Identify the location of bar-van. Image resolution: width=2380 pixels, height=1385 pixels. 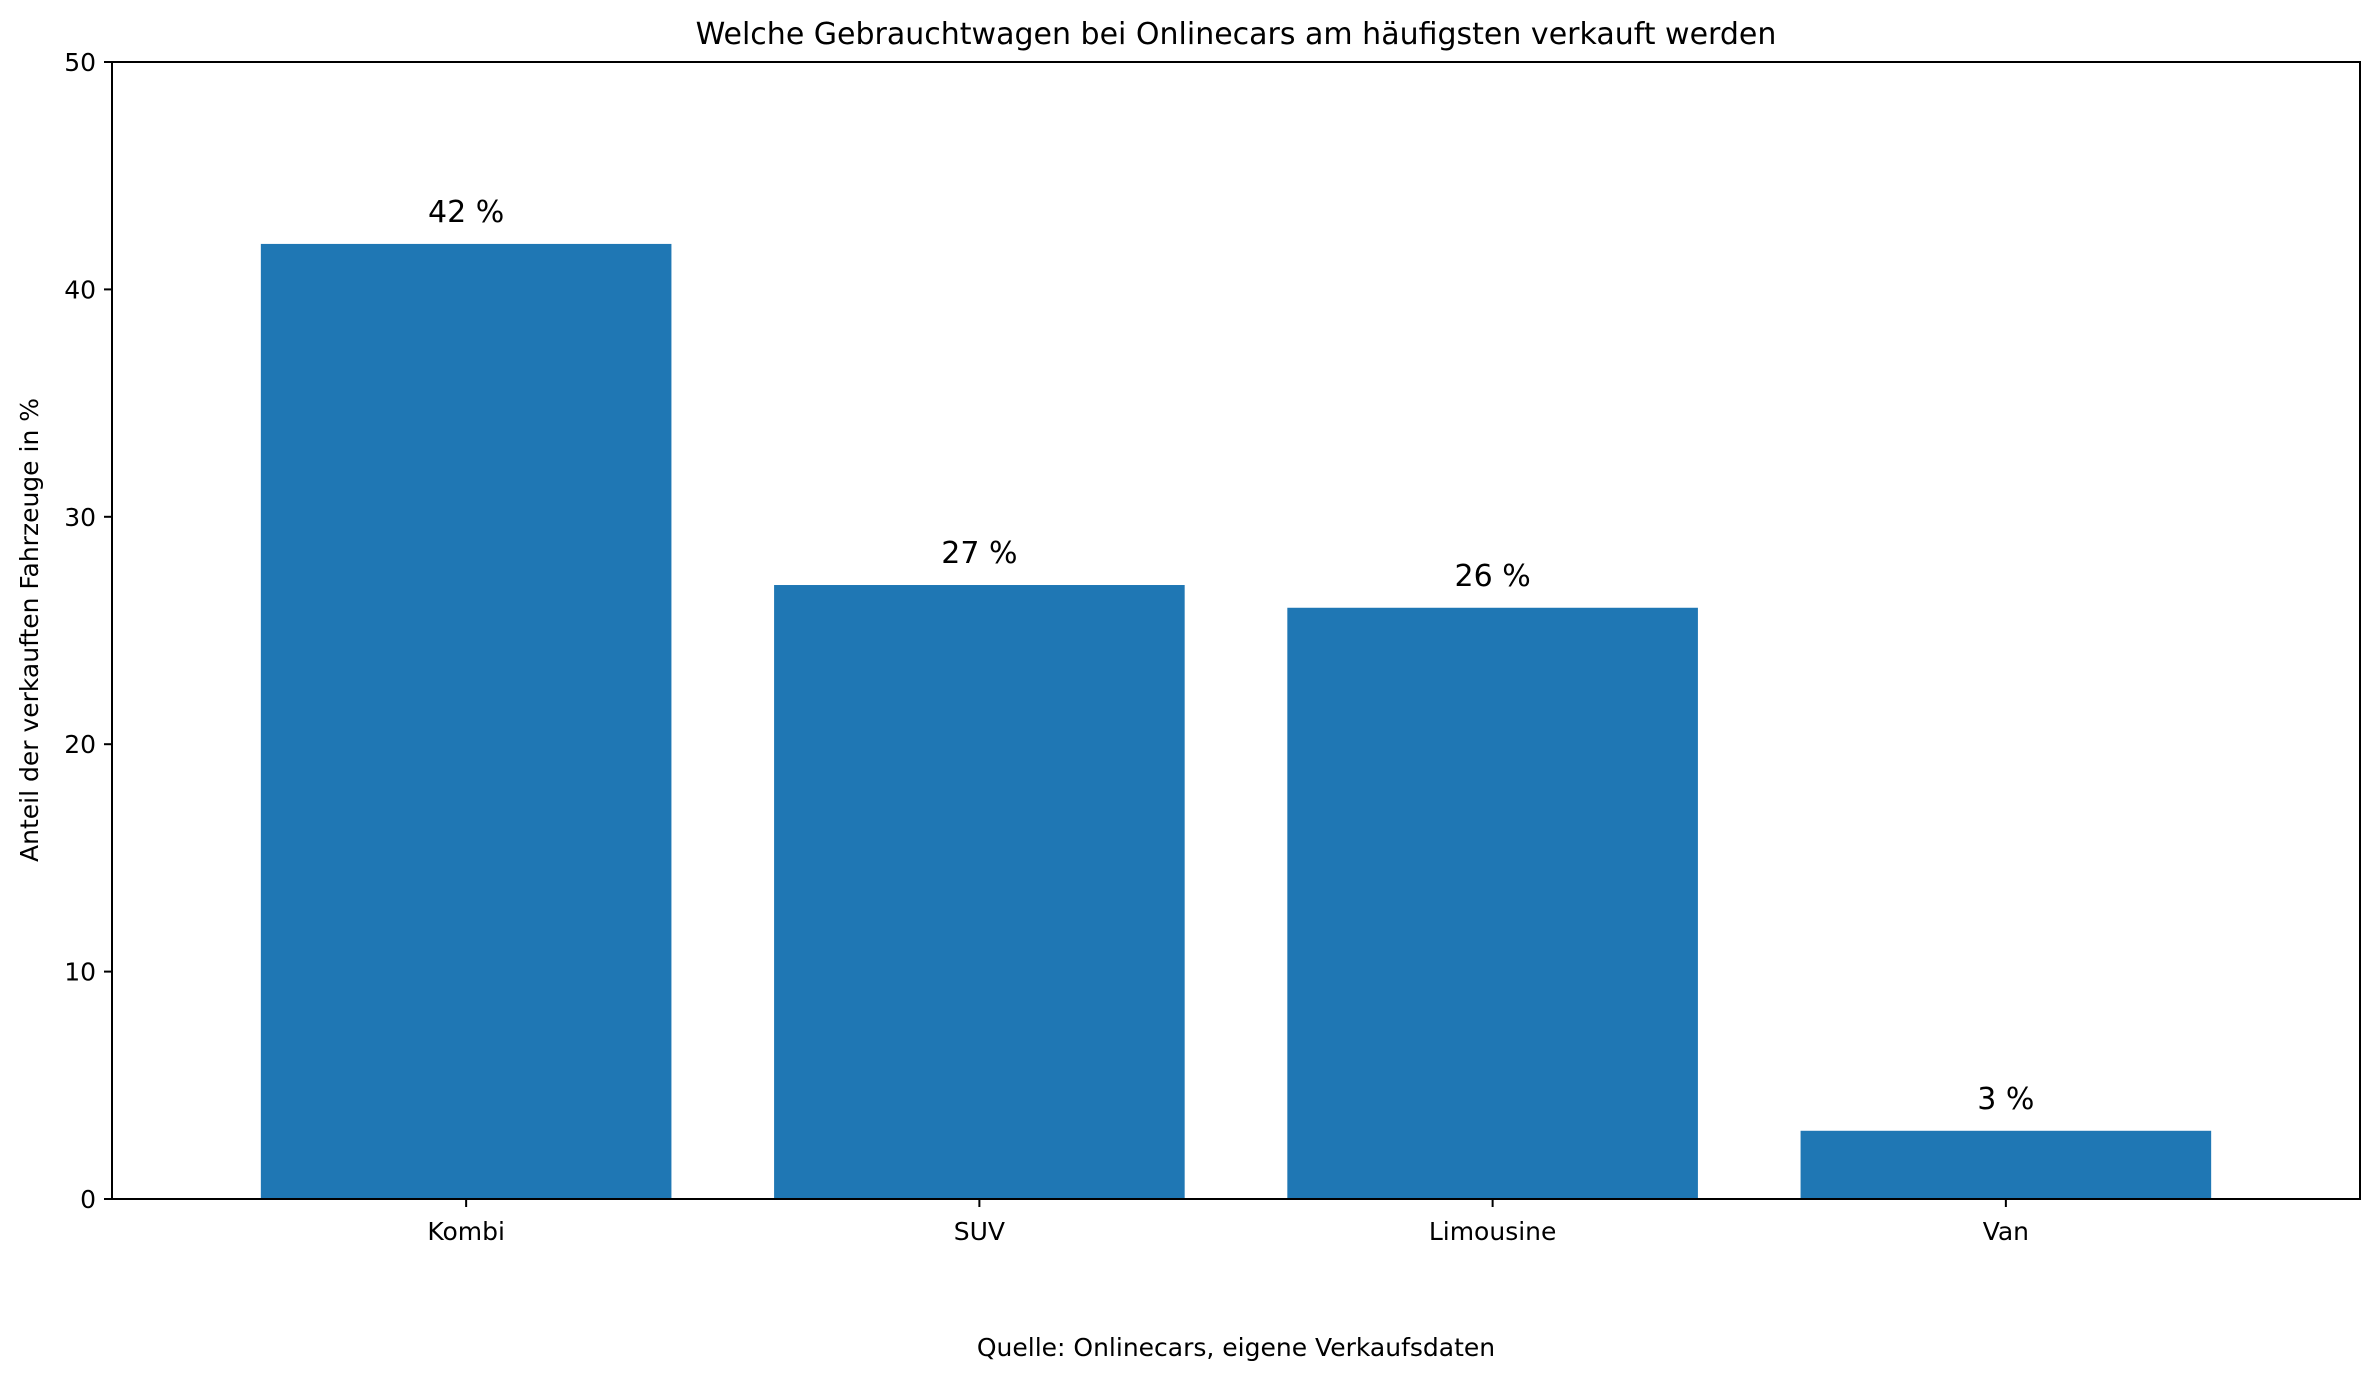
(2006, 1164).